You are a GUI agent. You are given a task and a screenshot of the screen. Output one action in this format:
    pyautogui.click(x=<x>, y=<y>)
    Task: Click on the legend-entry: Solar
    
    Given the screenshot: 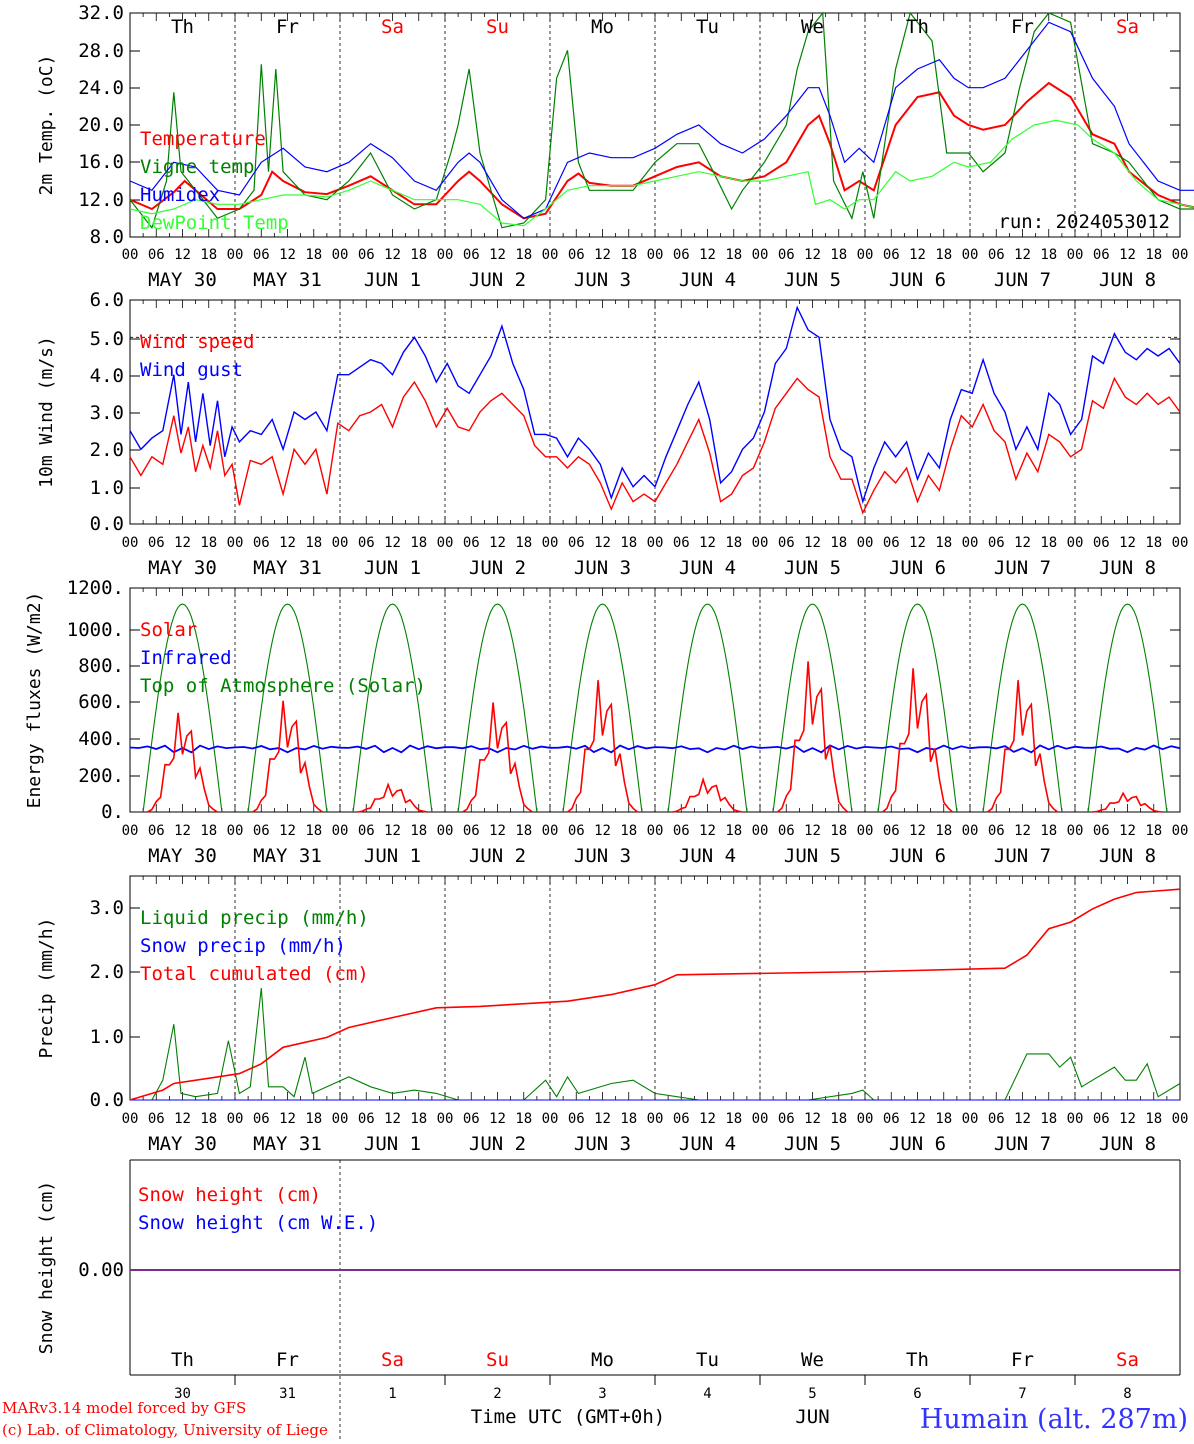 What is the action you would take?
    pyautogui.click(x=168, y=630)
    